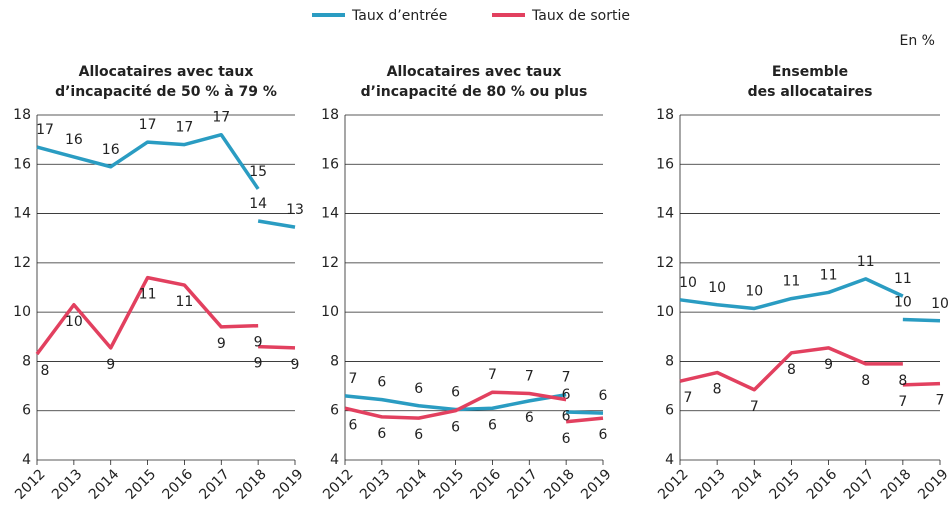 Image resolution: width=952 pixels, height=509 pixels. I want to click on data-label: 14, so click(258, 204).